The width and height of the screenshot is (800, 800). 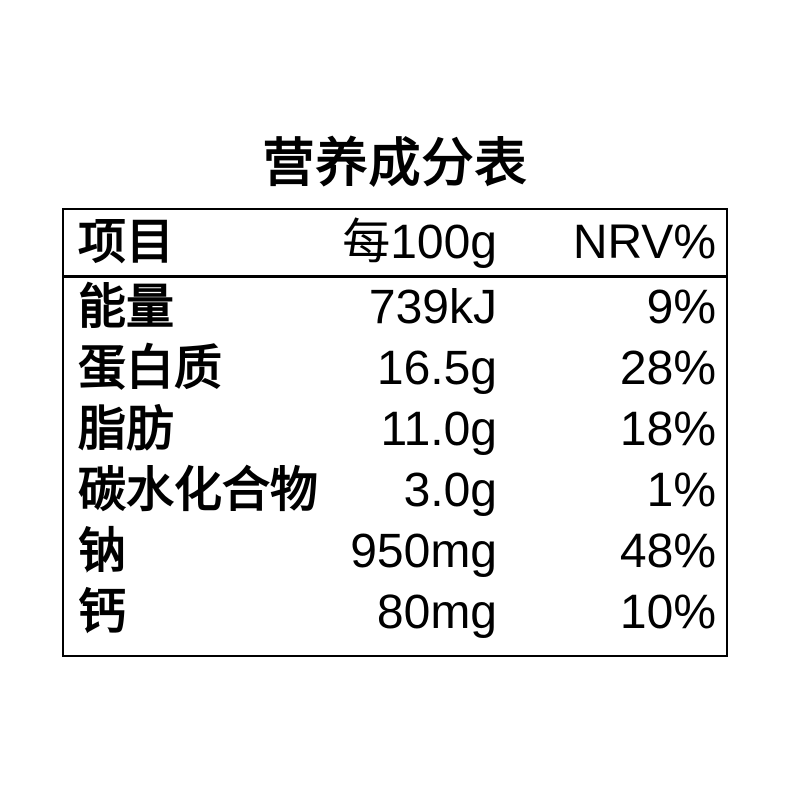 I want to click on table-row: 能量 739kJ 9%, so click(x=395, y=308).